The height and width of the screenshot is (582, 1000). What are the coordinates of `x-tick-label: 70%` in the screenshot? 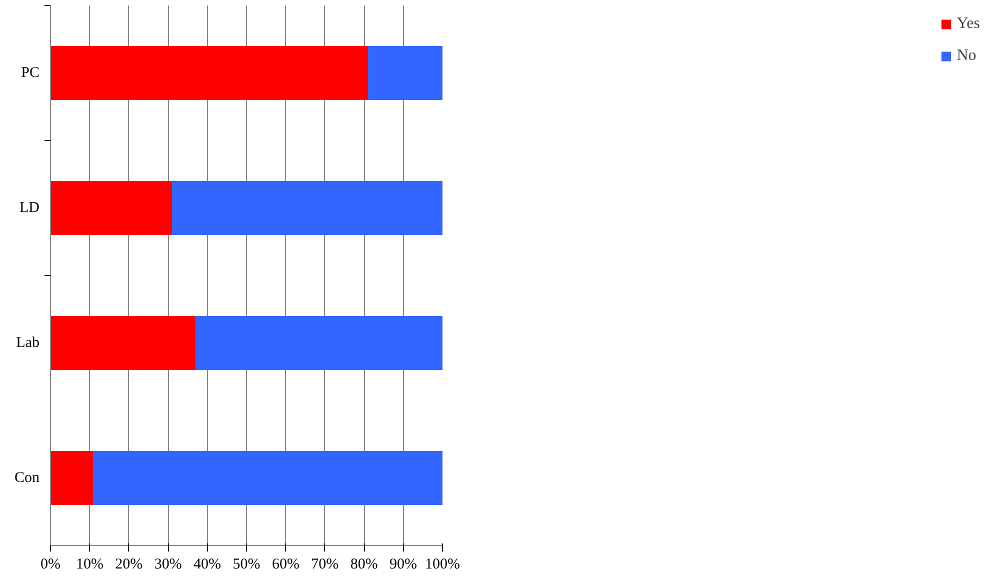 It's located at (325, 564).